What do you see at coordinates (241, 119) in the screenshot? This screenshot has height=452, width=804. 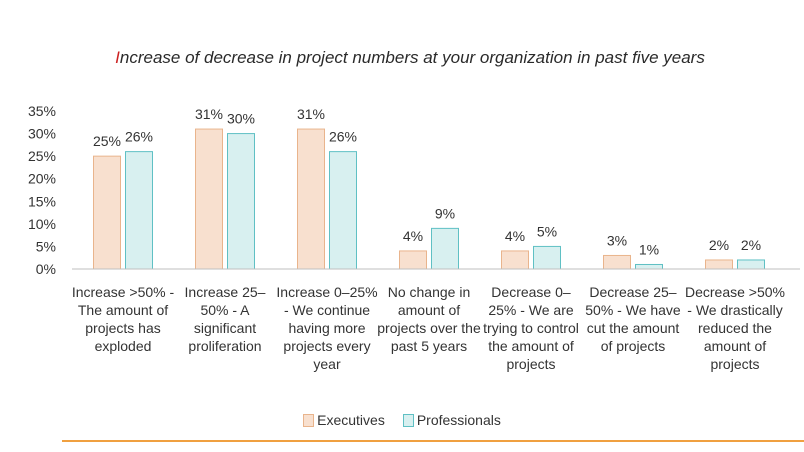 I see `data-label-professionals: 30%` at bounding box center [241, 119].